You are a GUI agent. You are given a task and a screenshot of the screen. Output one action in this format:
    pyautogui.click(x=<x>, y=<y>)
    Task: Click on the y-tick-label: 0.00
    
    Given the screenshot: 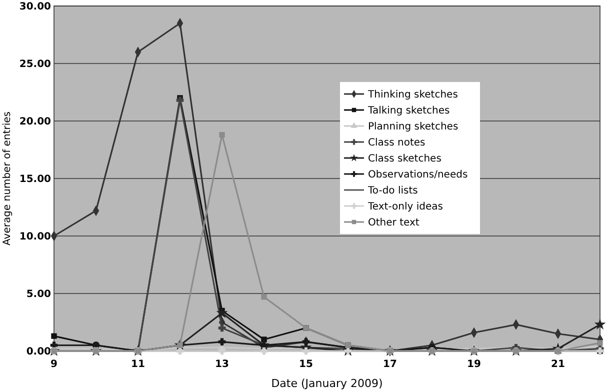 What is the action you would take?
    pyautogui.click(x=39, y=352)
    